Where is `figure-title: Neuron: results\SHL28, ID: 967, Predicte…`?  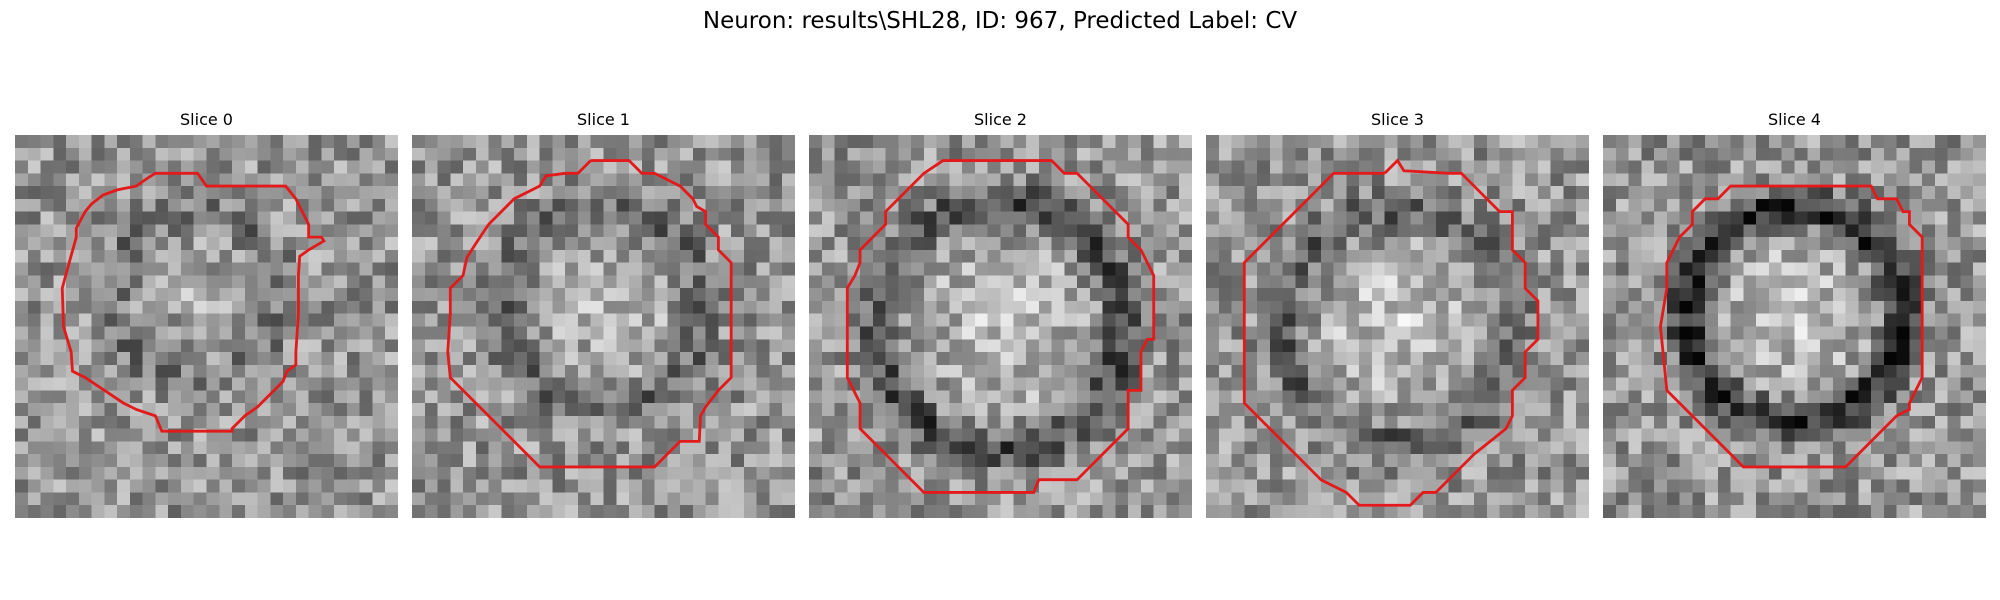 figure-title: Neuron: results\SHL28, ID: 967, Predicte… is located at coordinates (1000, 21).